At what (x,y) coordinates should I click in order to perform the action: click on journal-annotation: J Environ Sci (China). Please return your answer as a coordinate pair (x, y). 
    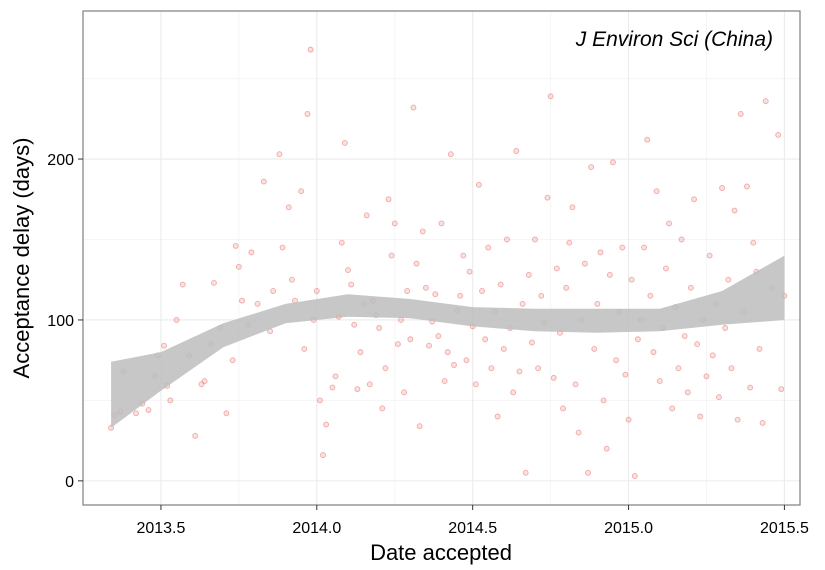
    Looking at the image, I should click on (674, 39).